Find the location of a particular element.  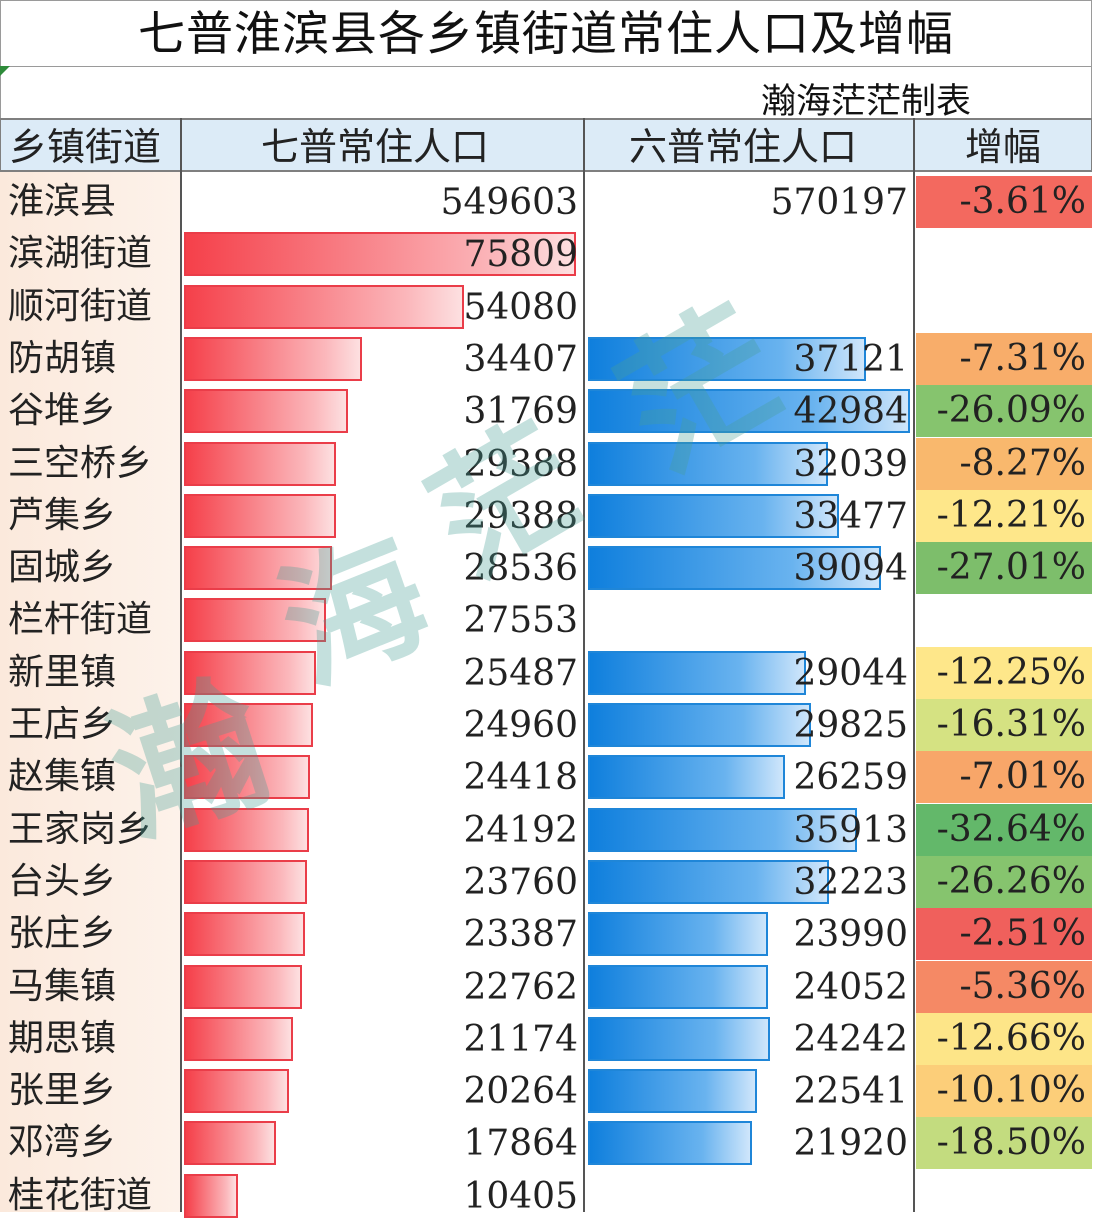

row-name: 新里镇 is located at coordinates (62, 672).